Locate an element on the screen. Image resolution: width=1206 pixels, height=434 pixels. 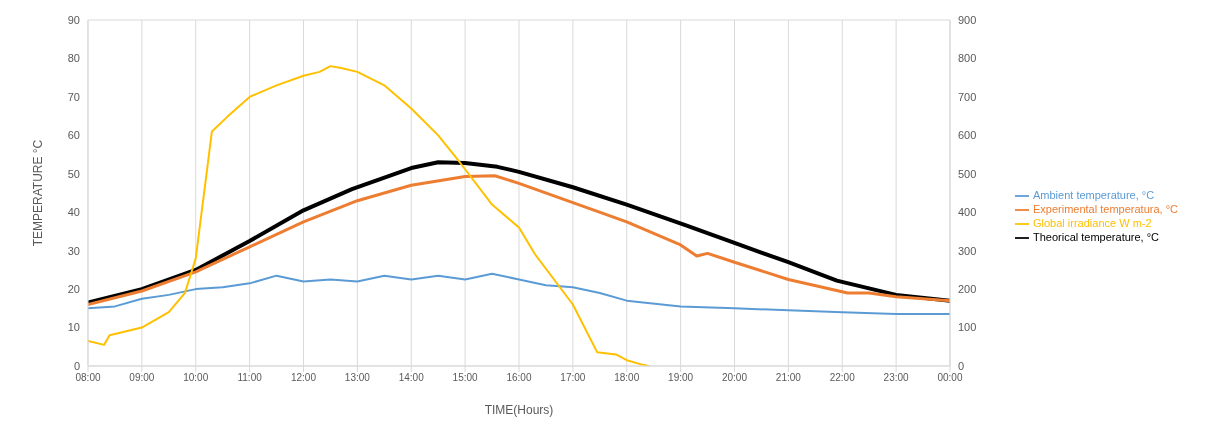
y-tick-label: 10 is located at coordinates (73, 327).